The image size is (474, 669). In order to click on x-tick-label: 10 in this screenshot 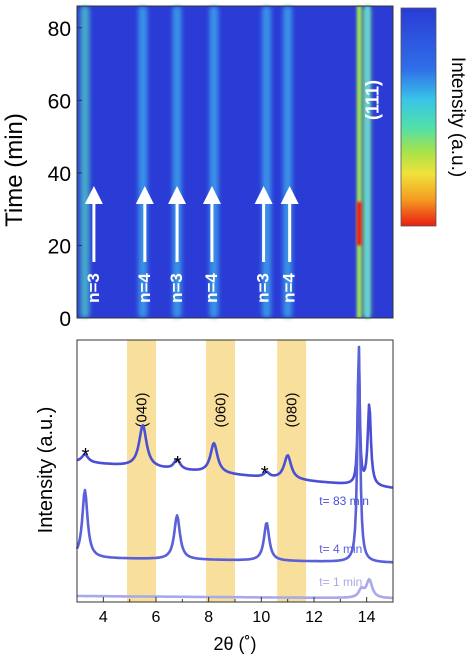, I will do `click(261, 617)`.